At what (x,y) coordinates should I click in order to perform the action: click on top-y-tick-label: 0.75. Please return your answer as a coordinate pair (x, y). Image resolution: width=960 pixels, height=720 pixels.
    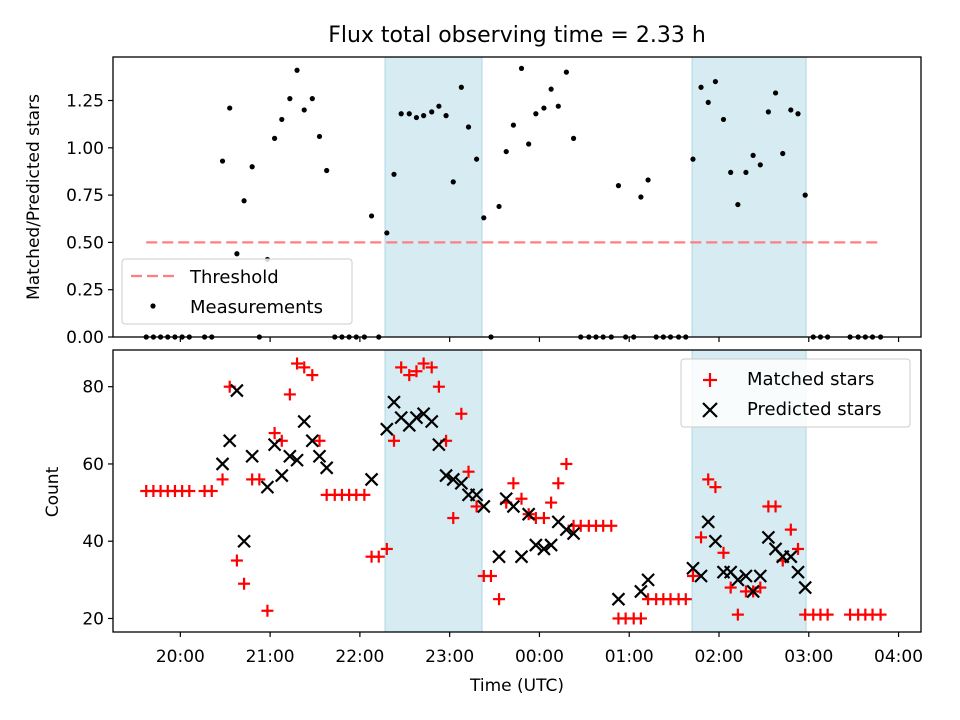
    Looking at the image, I should click on (85, 196).